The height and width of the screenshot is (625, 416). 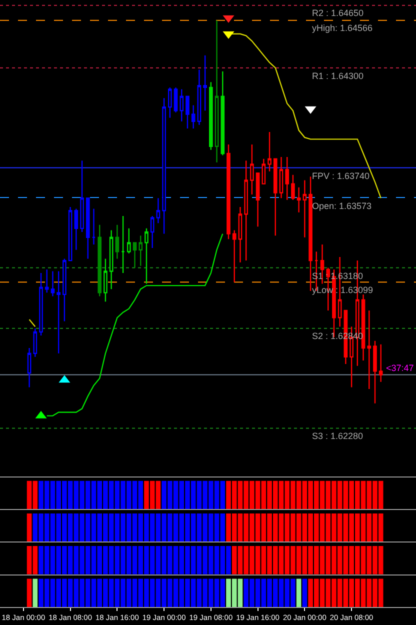 I want to click on ref-line-label: R2 : 1.64650, so click(x=338, y=13).